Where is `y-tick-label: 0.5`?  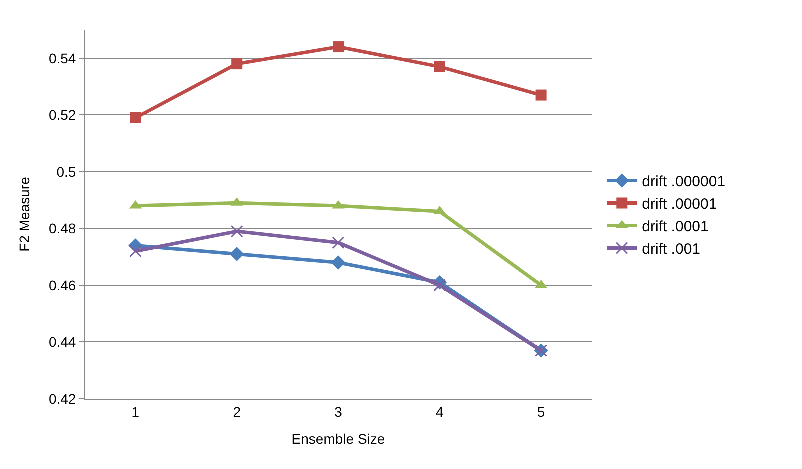
y-tick-label: 0.5 is located at coordinates (66, 172).